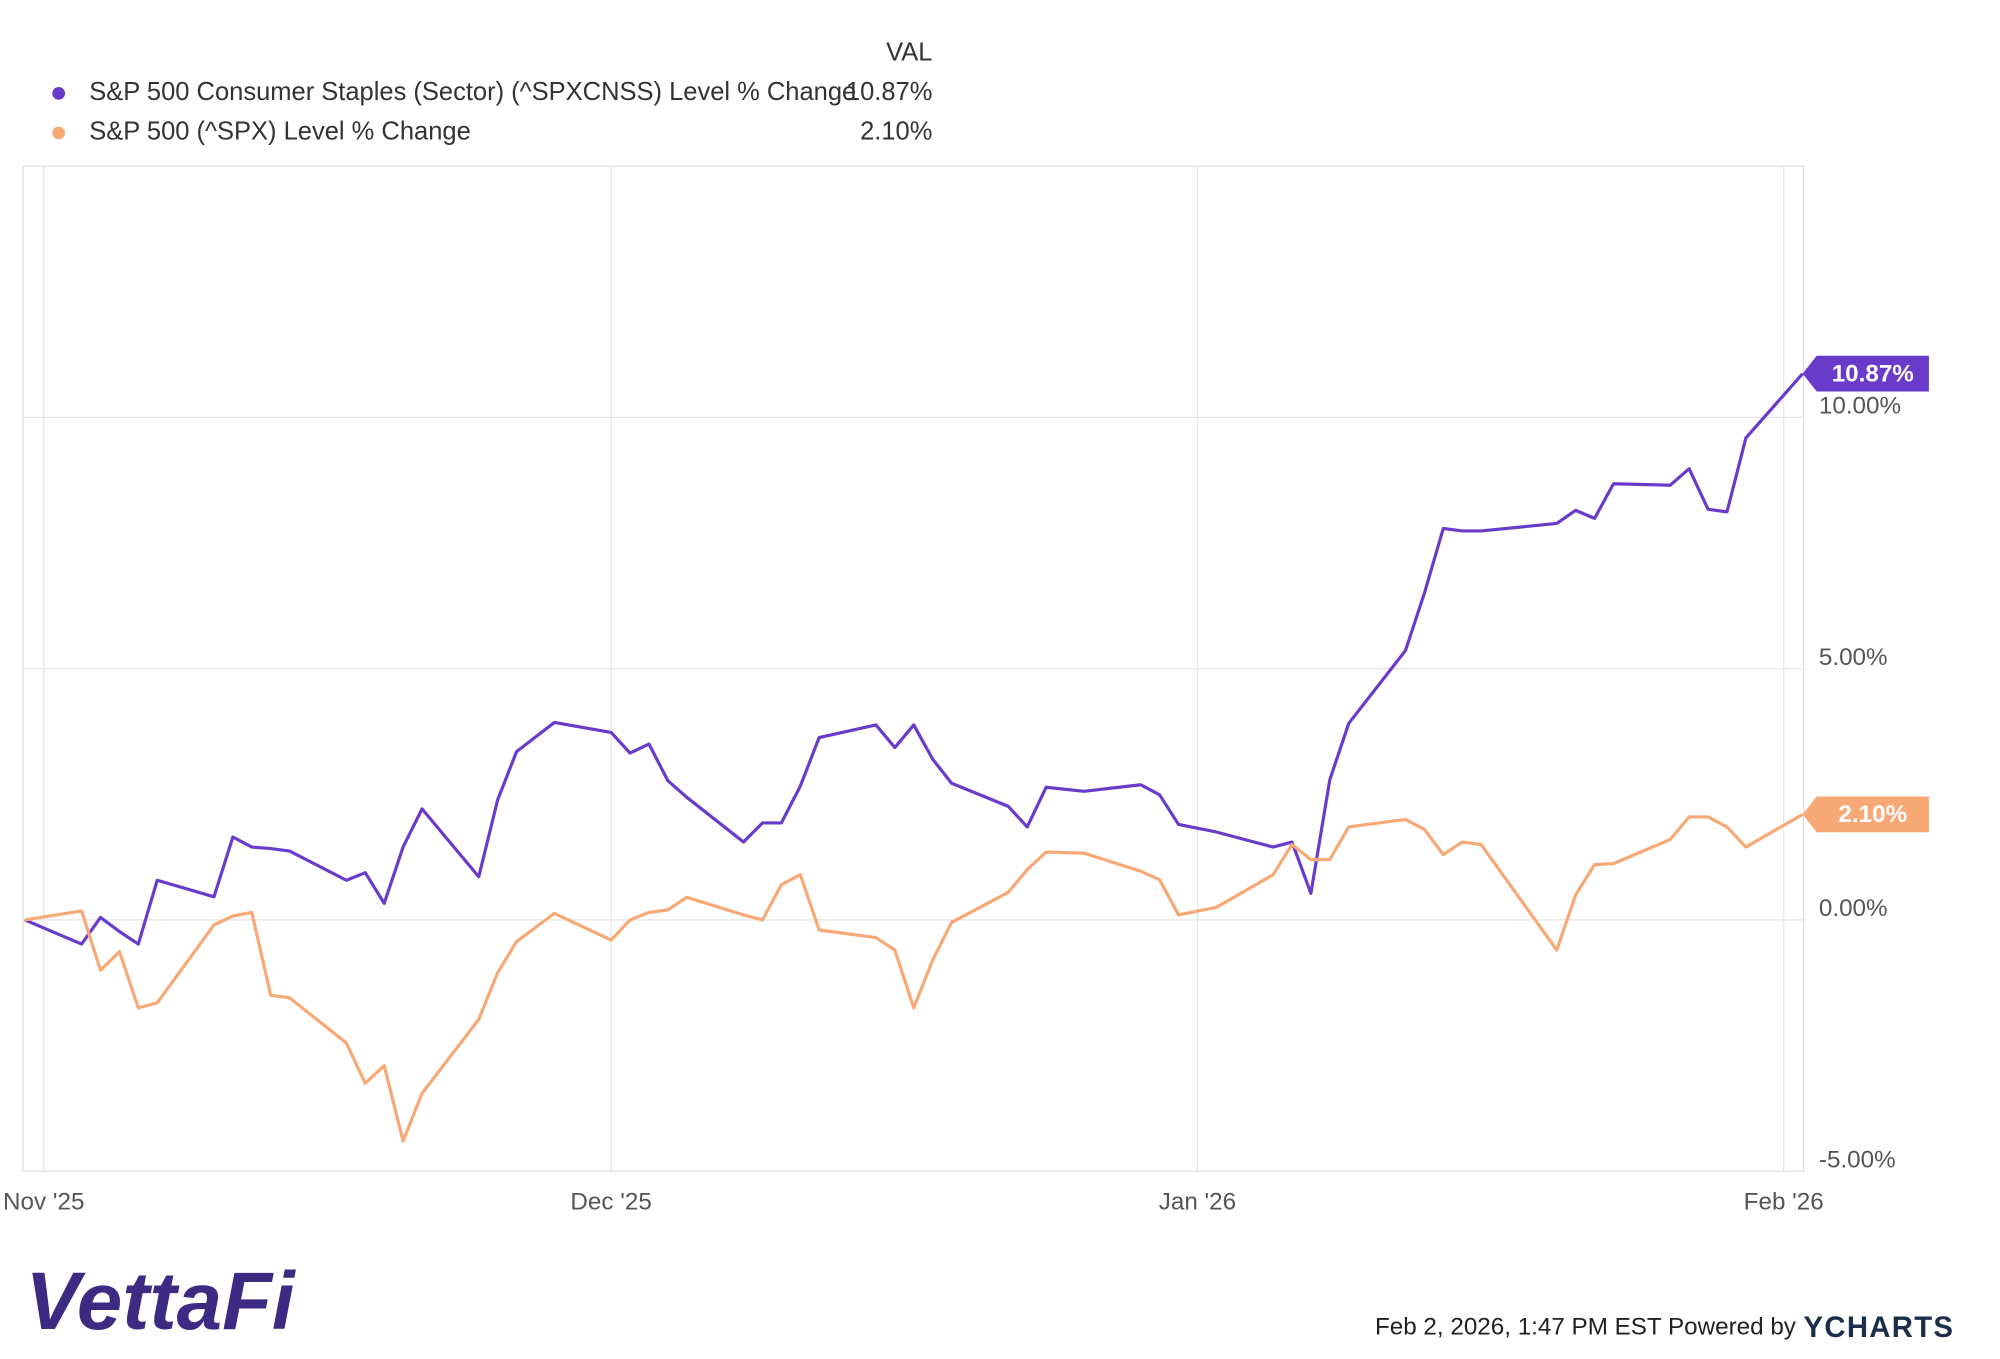 The height and width of the screenshot is (1359, 2000). Describe the element at coordinates (1879, 1327) in the screenshot. I see `footer-brand: YCHARTS` at that location.